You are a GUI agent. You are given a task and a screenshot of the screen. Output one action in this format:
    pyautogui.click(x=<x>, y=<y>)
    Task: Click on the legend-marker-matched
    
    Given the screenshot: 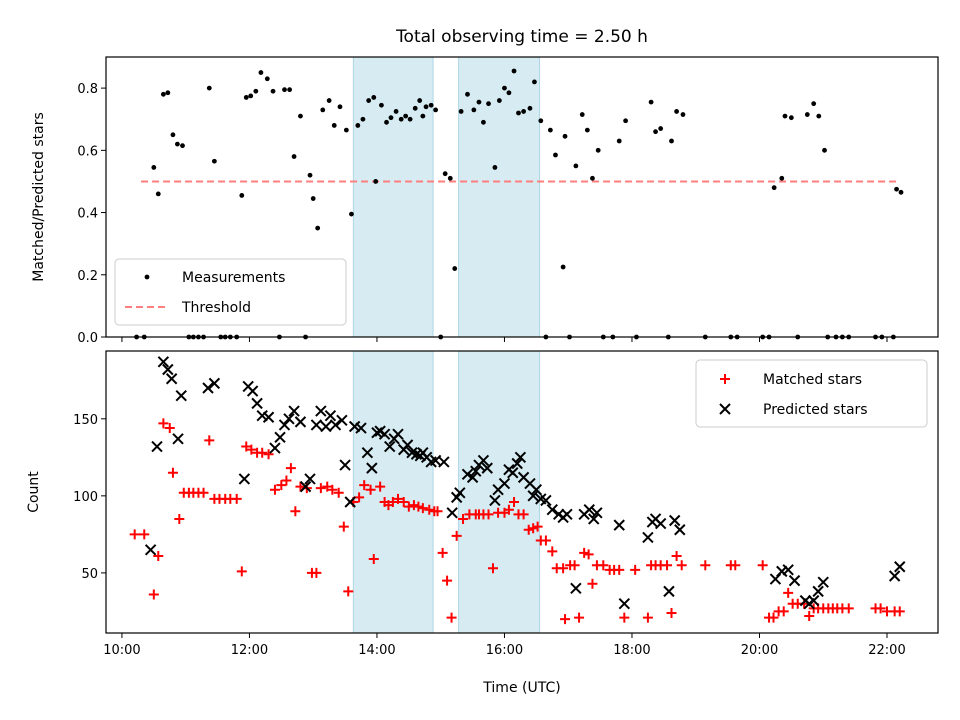 What is the action you would take?
    pyautogui.click(x=725, y=379)
    